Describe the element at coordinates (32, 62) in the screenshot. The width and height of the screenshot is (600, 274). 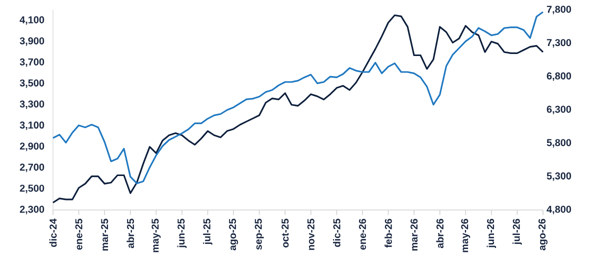
I see `y-tick-label: 3,700` at that location.